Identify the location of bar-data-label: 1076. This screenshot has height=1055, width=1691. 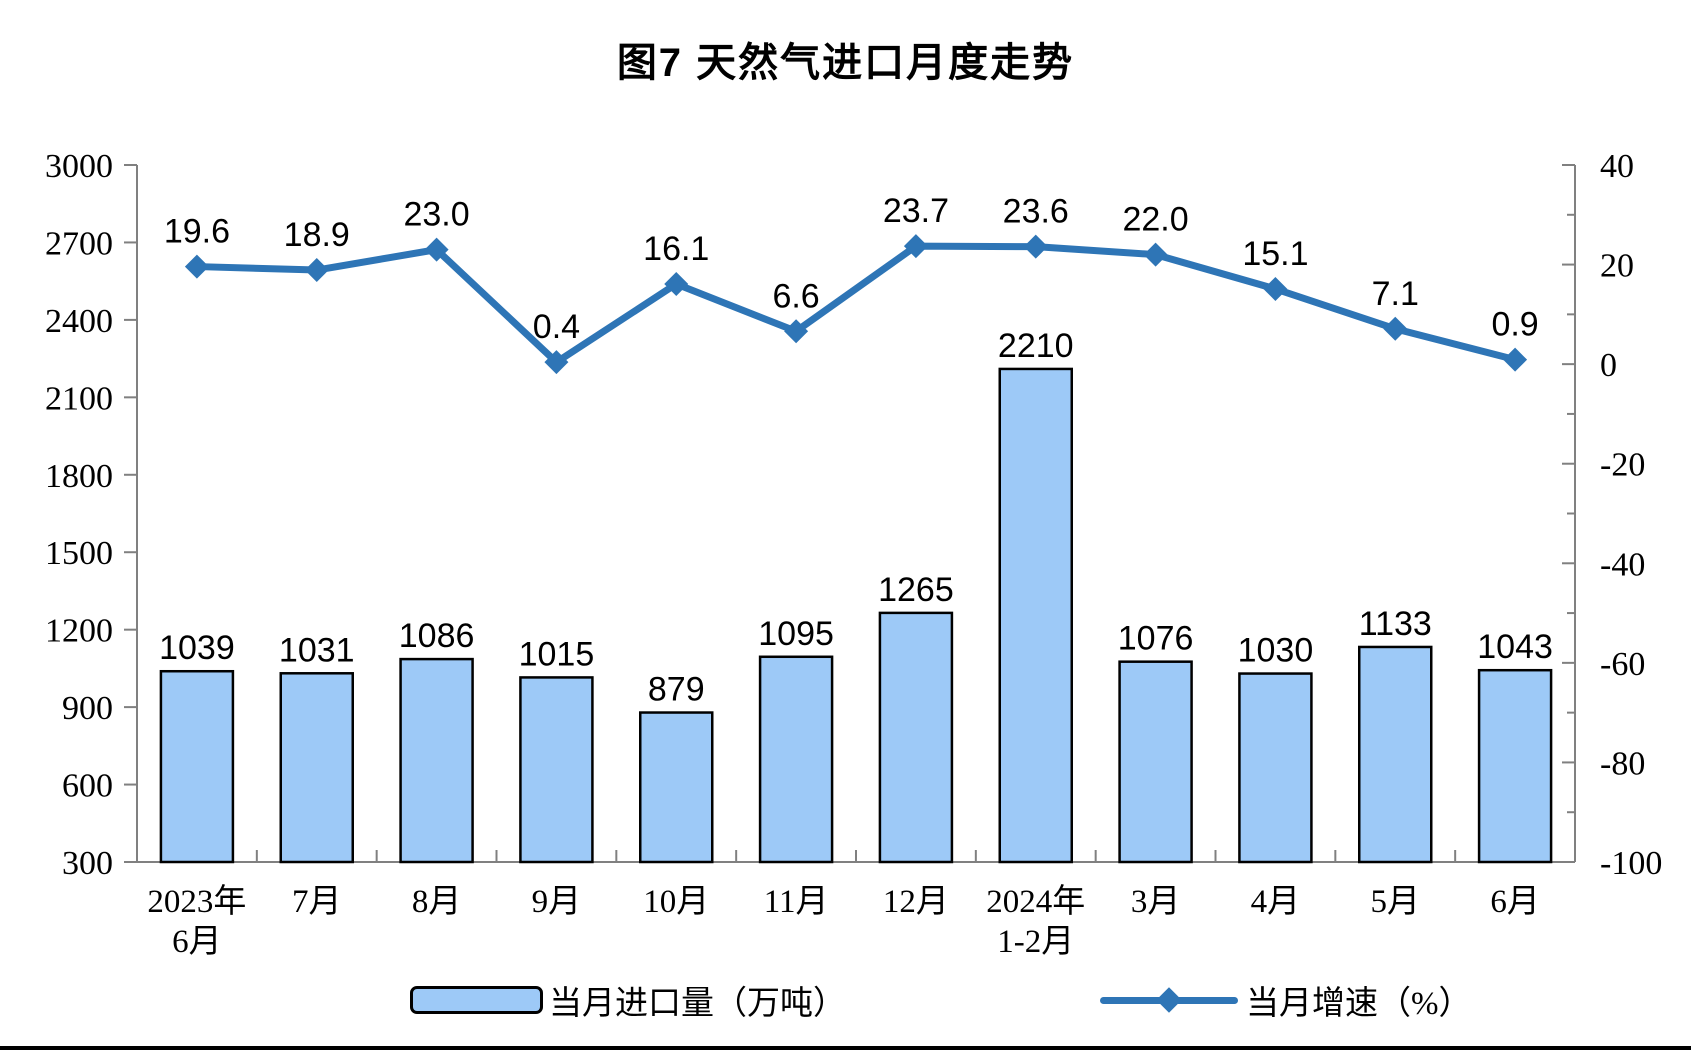
(1156, 639).